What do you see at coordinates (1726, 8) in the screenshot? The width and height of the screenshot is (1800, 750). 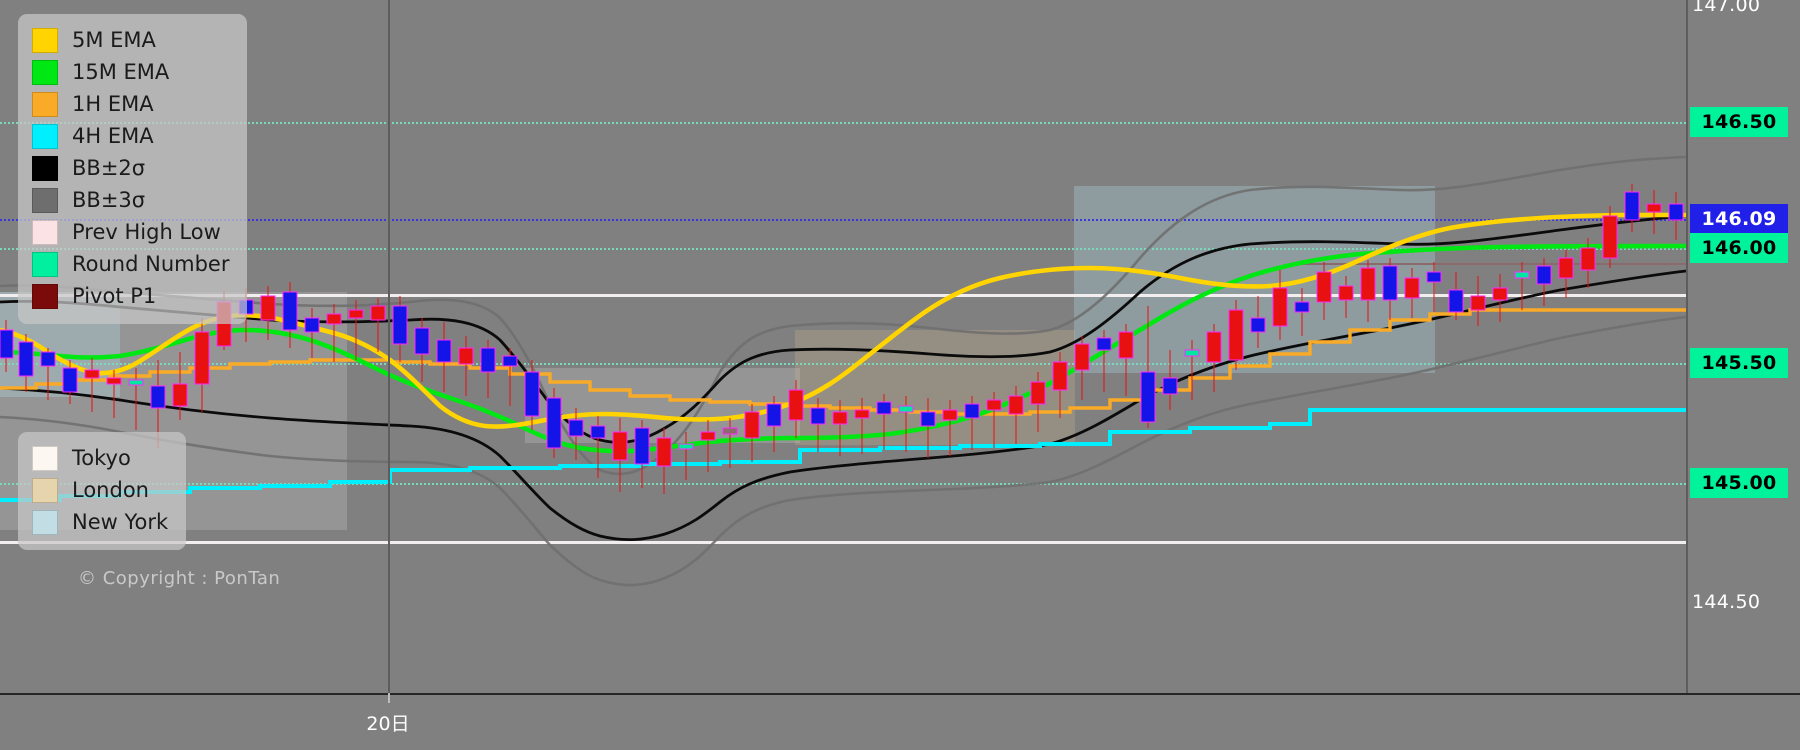 I see `price-tick-147-00: 147.00` at bounding box center [1726, 8].